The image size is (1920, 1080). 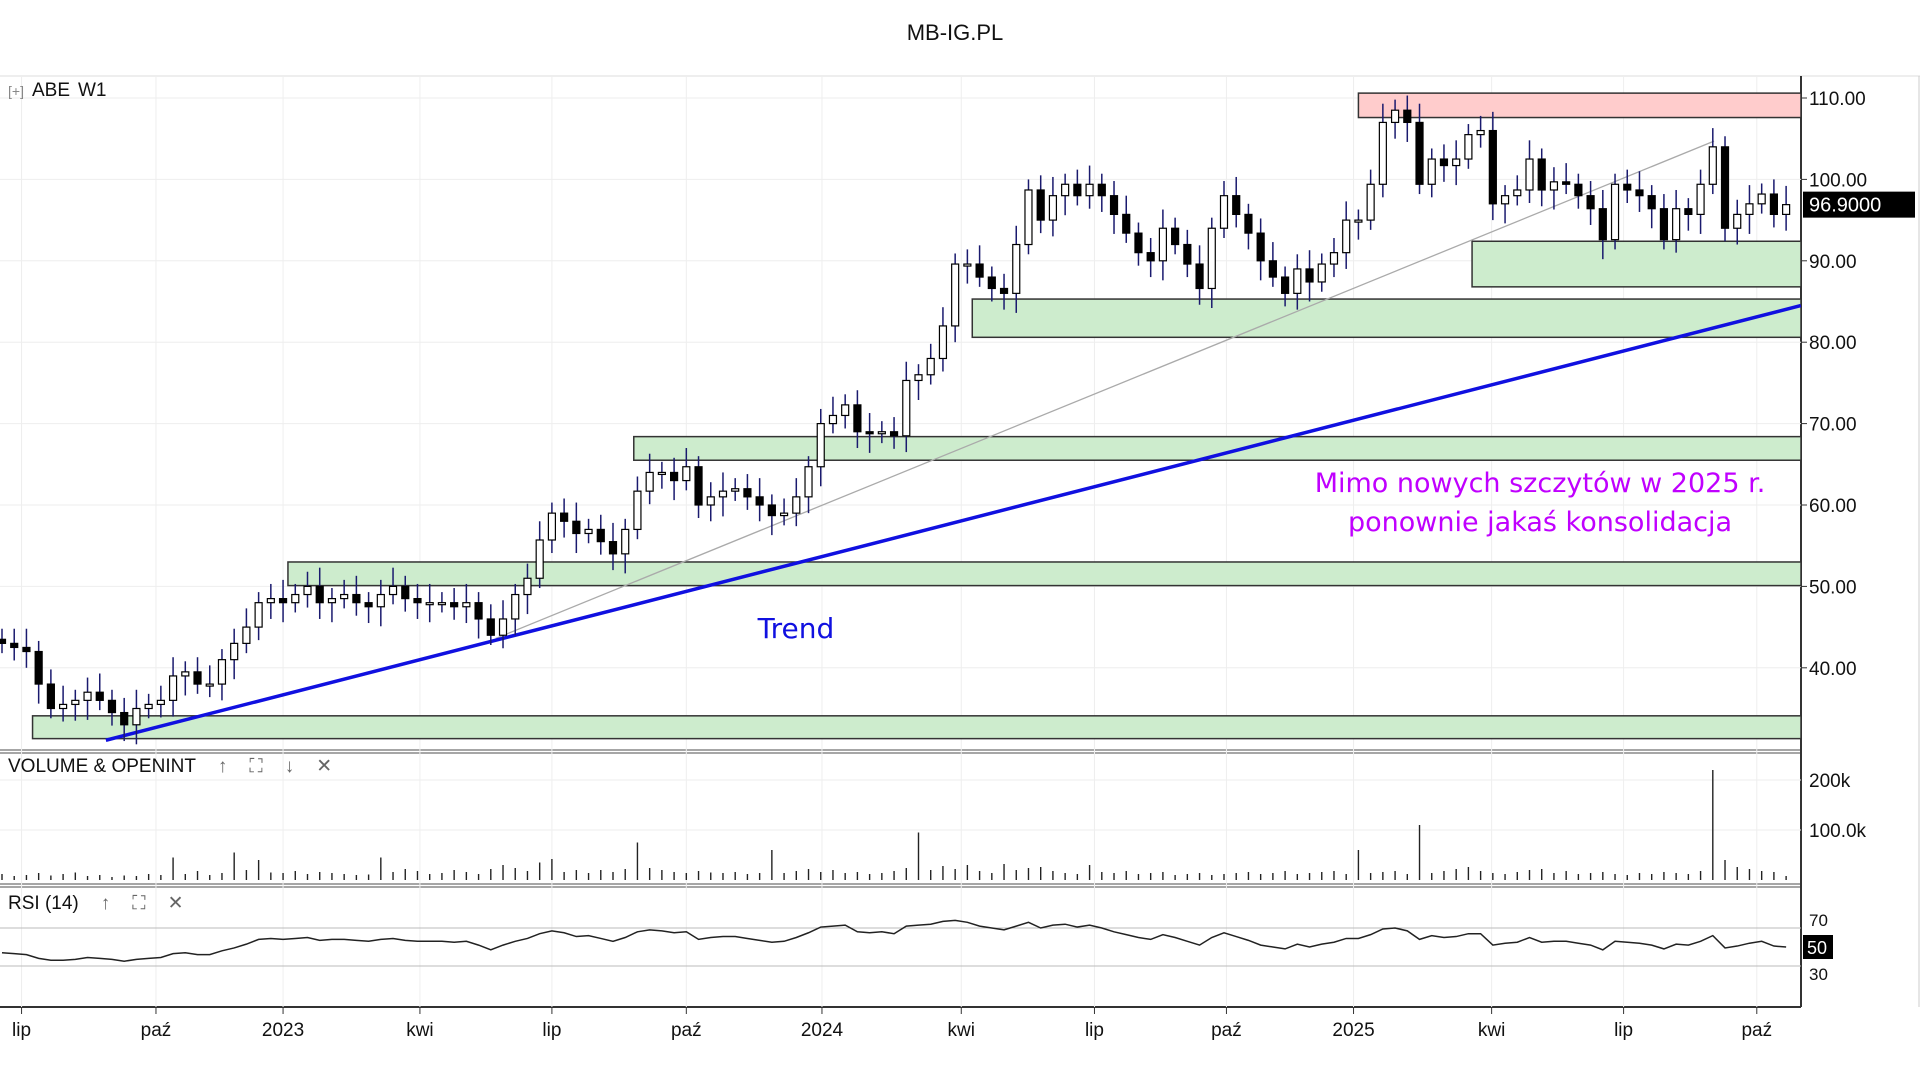 I want to click on move-down-icon: ↓, so click(x=289, y=766).